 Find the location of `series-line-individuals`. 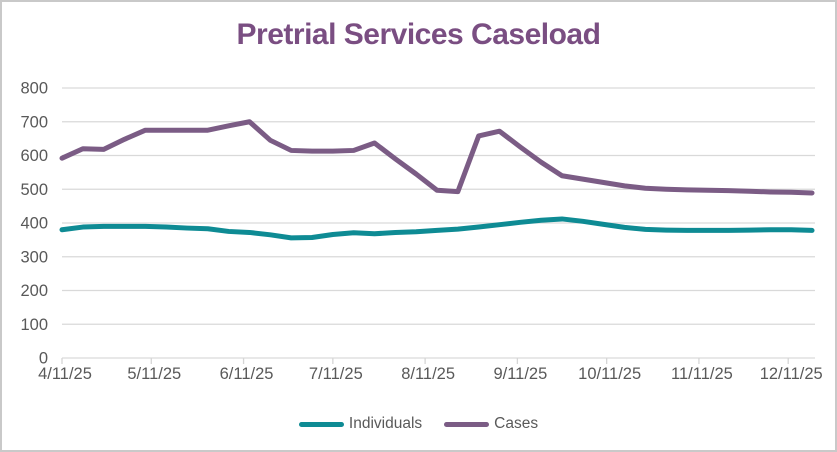

series-line-individuals is located at coordinates (437, 228).